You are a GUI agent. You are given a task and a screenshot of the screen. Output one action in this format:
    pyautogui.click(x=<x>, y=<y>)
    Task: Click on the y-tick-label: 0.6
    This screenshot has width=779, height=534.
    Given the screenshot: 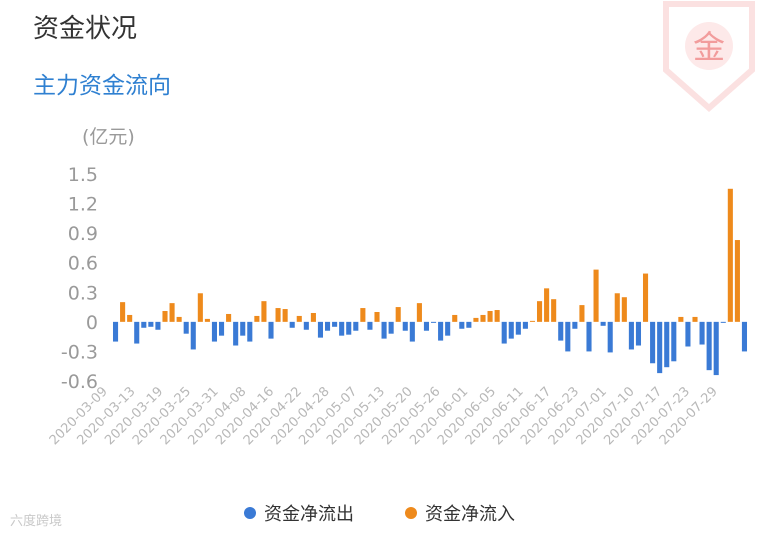 What is the action you would take?
    pyautogui.click(x=83, y=264)
    